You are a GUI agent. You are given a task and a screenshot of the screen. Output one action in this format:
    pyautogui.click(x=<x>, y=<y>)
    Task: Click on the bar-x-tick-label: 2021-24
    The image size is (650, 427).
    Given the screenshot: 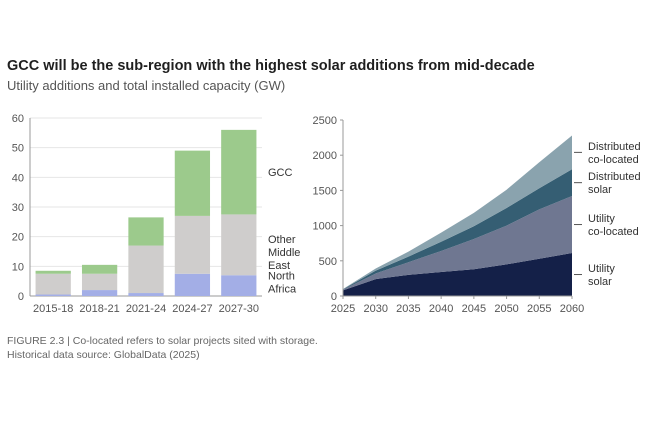 What is the action you would take?
    pyautogui.click(x=146, y=309)
    